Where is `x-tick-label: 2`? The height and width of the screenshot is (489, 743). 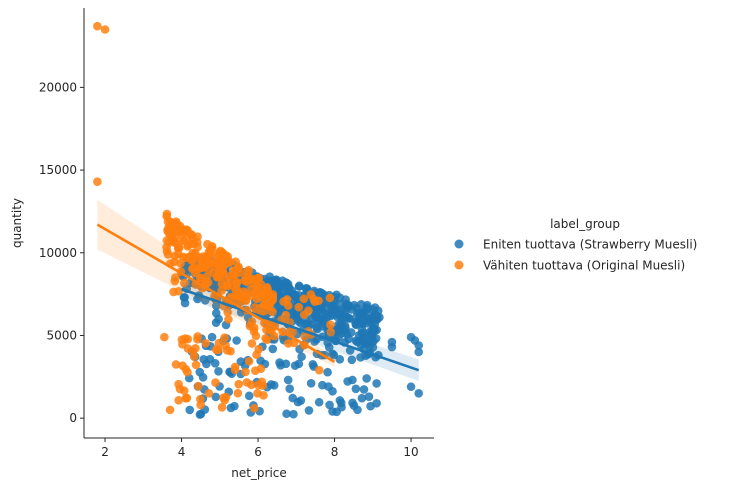
x-tick-label: 2 is located at coordinates (105, 452).